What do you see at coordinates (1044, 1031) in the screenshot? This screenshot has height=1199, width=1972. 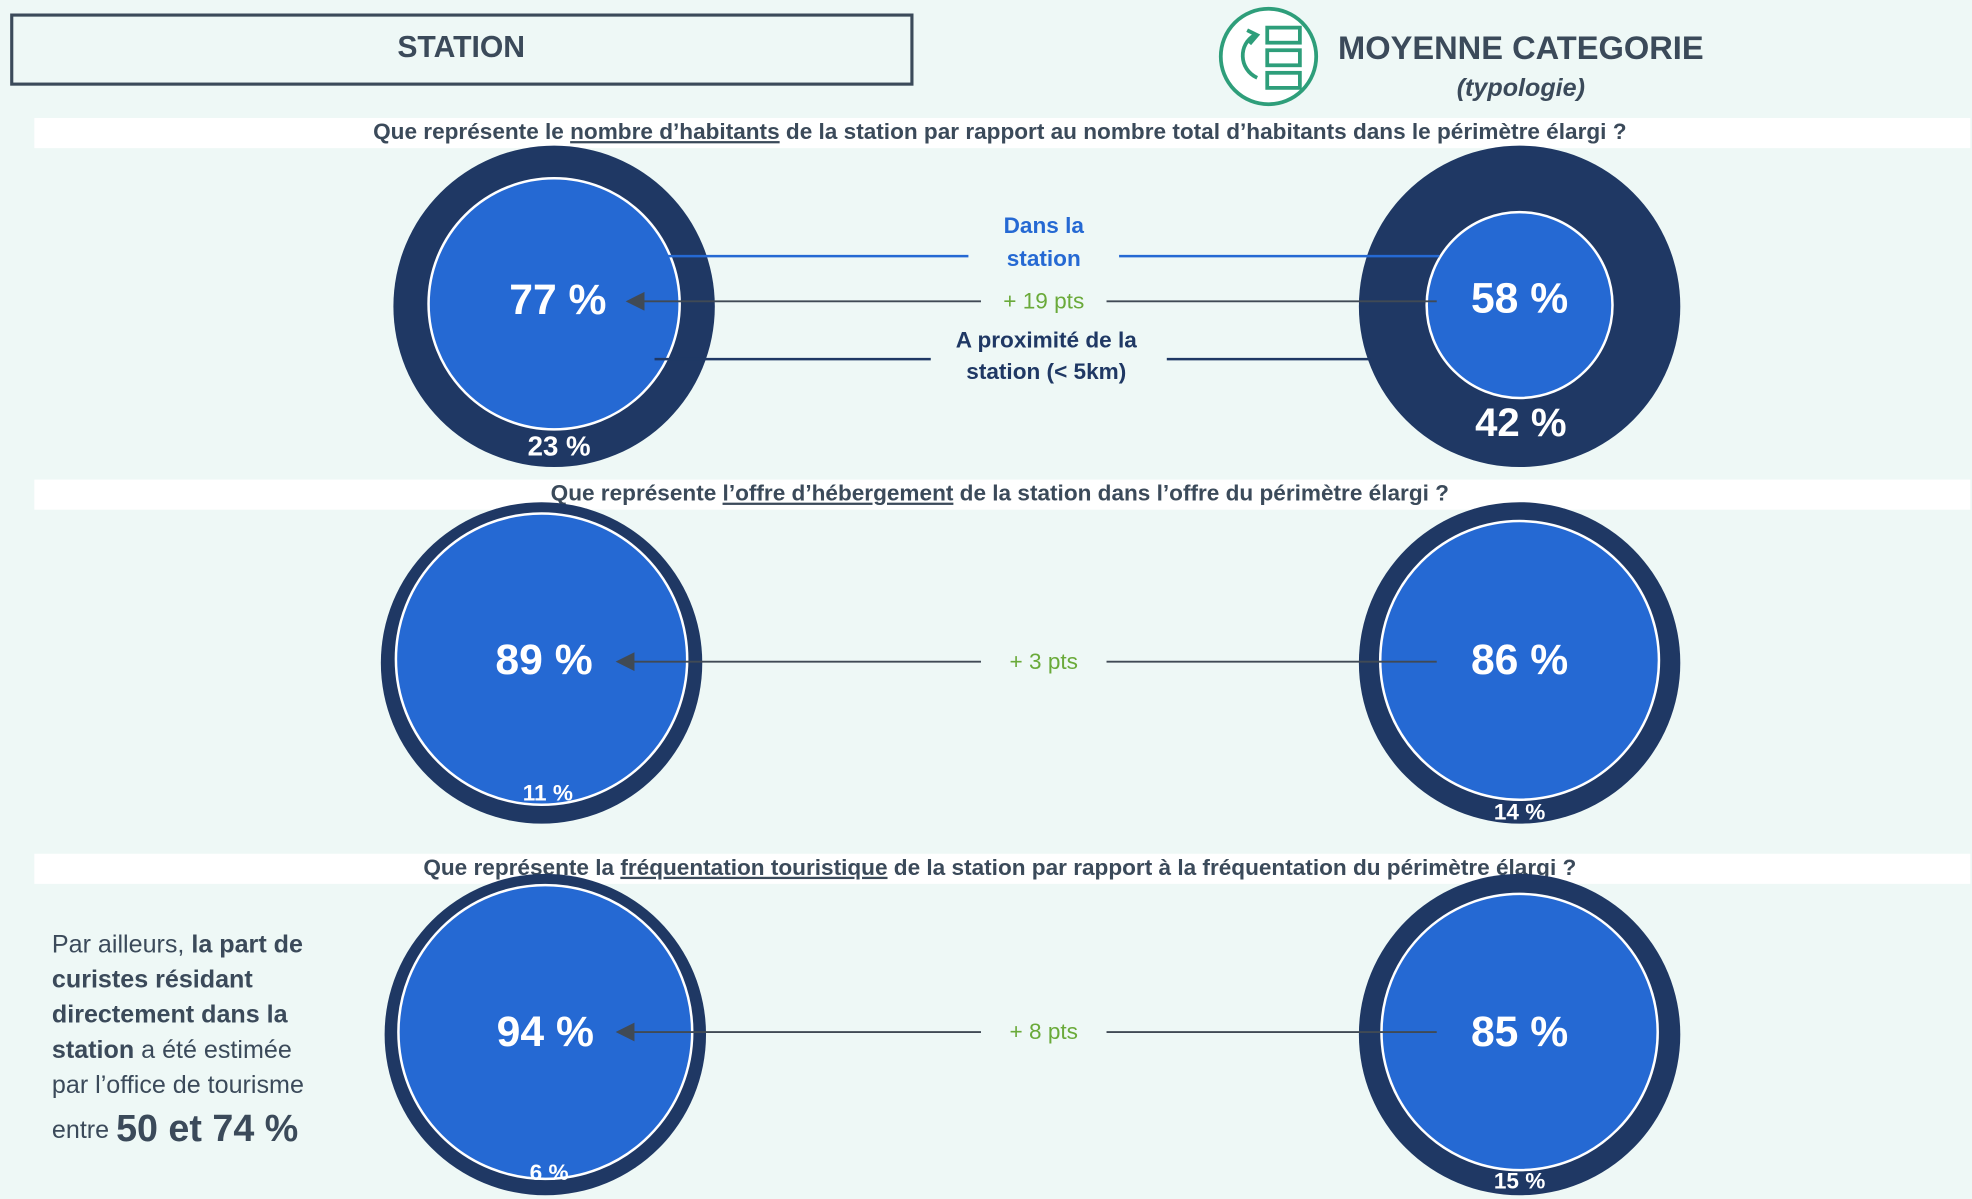 I see `difference: + 8 pts` at bounding box center [1044, 1031].